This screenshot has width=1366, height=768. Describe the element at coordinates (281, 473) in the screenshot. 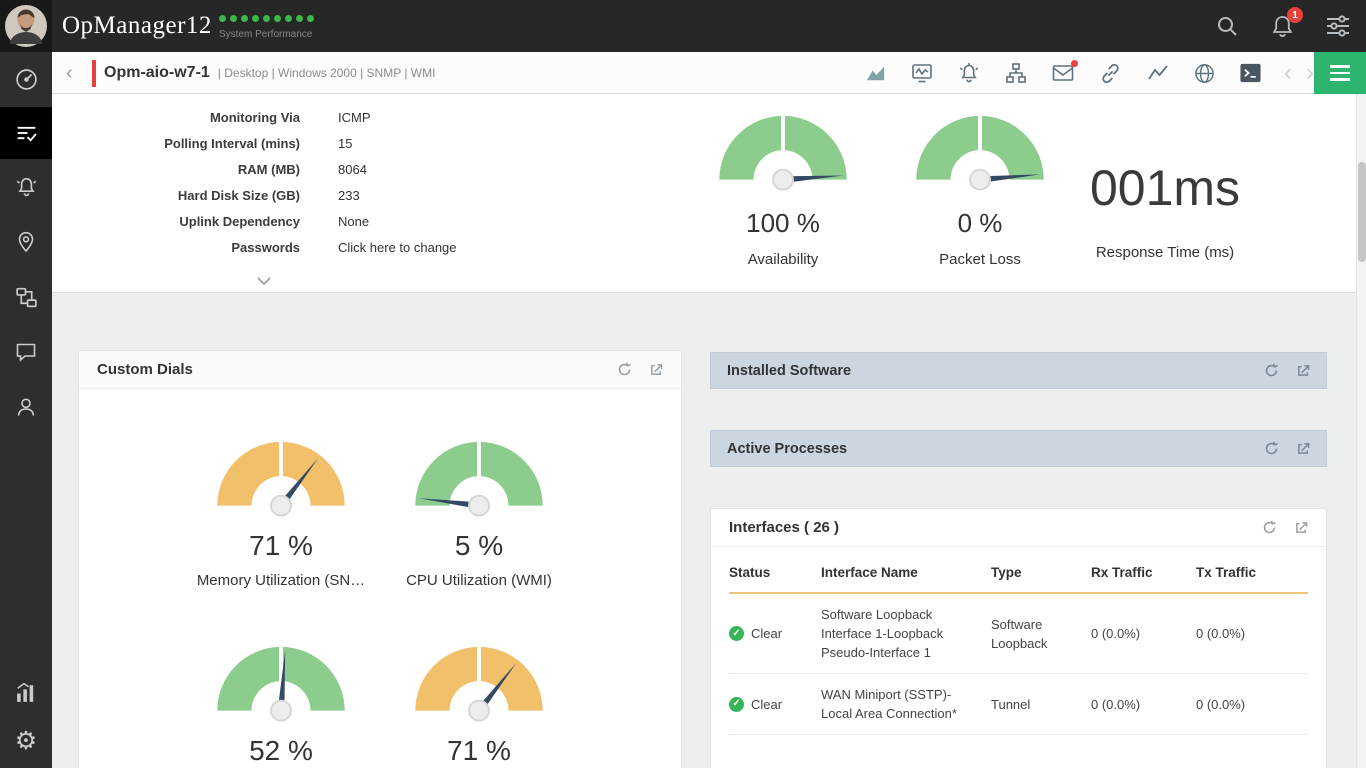

I see `memory-snmp-gauge` at that location.